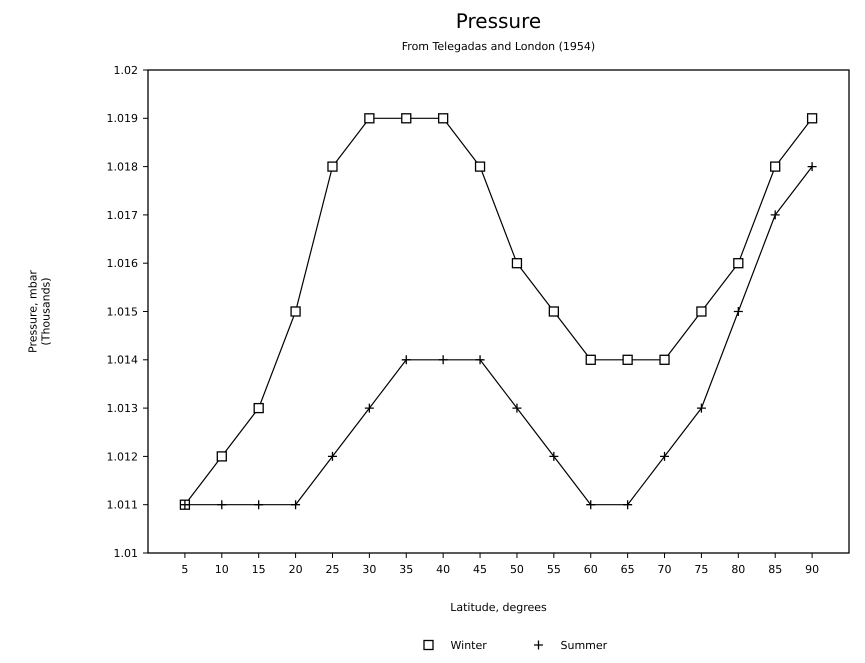  I want to click on chart-subtitle: From Telegadas and London (1954), so click(499, 46).